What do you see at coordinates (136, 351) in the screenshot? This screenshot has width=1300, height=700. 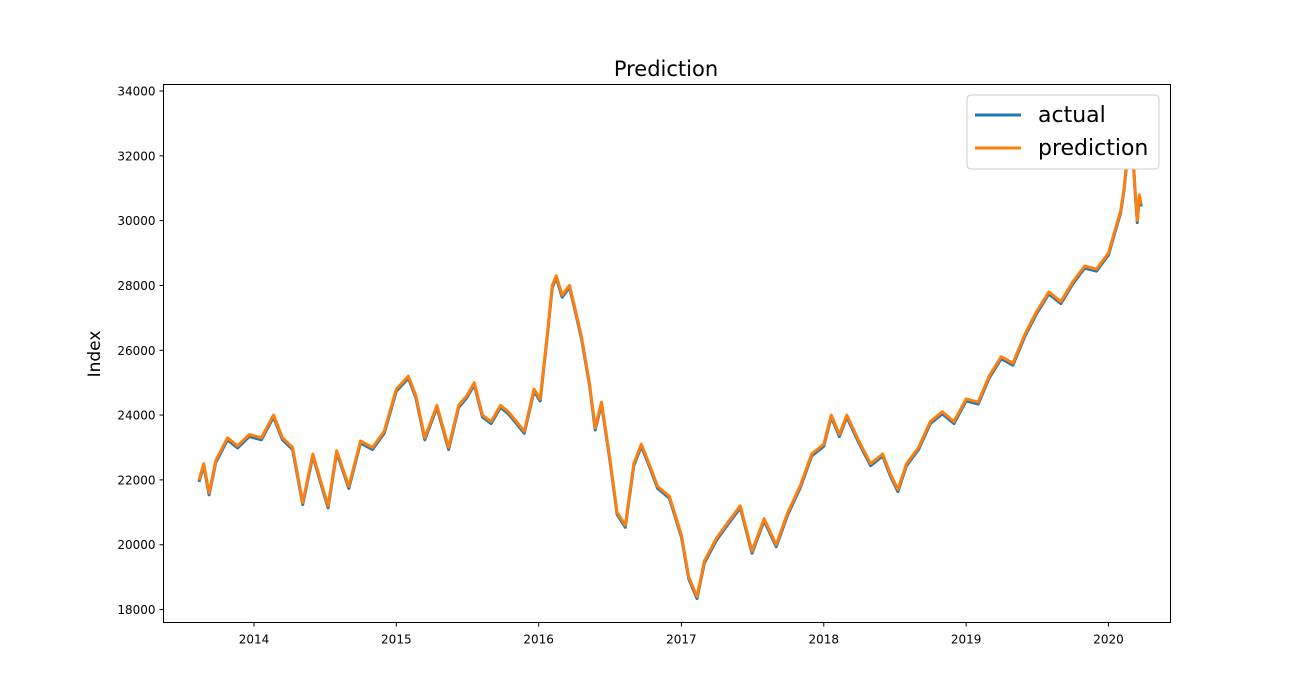 I see `y-tick-label: 26000` at bounding box center [136, 351].